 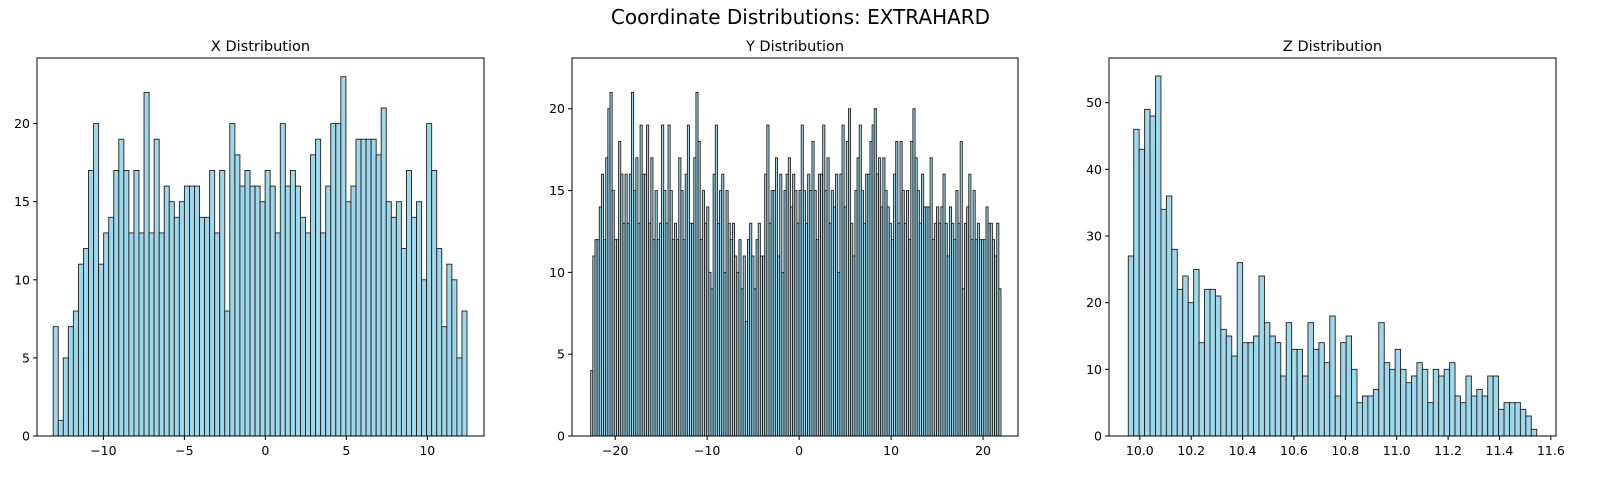 What do you see at coordinates (1094, 236) in the screenshot?
I see `z-ytick-label: 30` at bounding box center [1094, 236].